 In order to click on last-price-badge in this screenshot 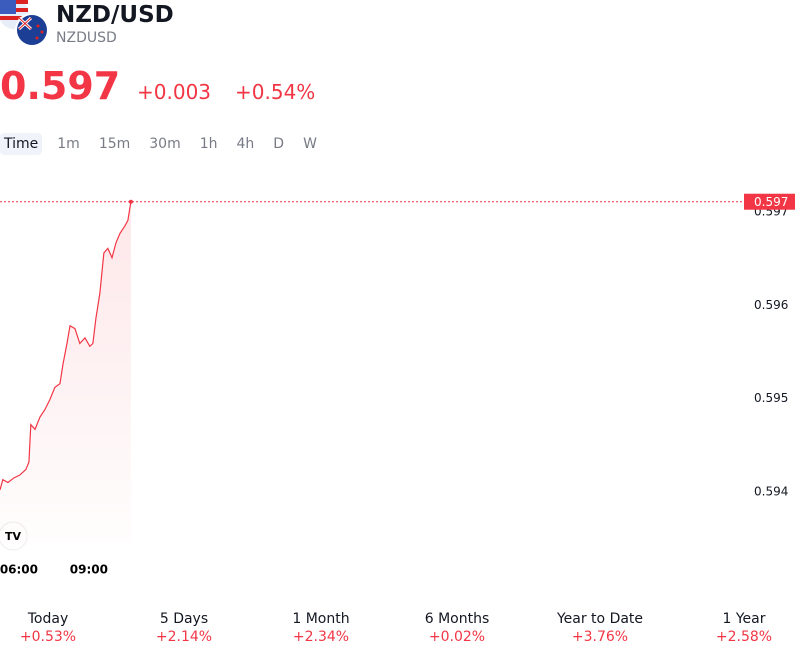, I will do `click(769, 201)`.